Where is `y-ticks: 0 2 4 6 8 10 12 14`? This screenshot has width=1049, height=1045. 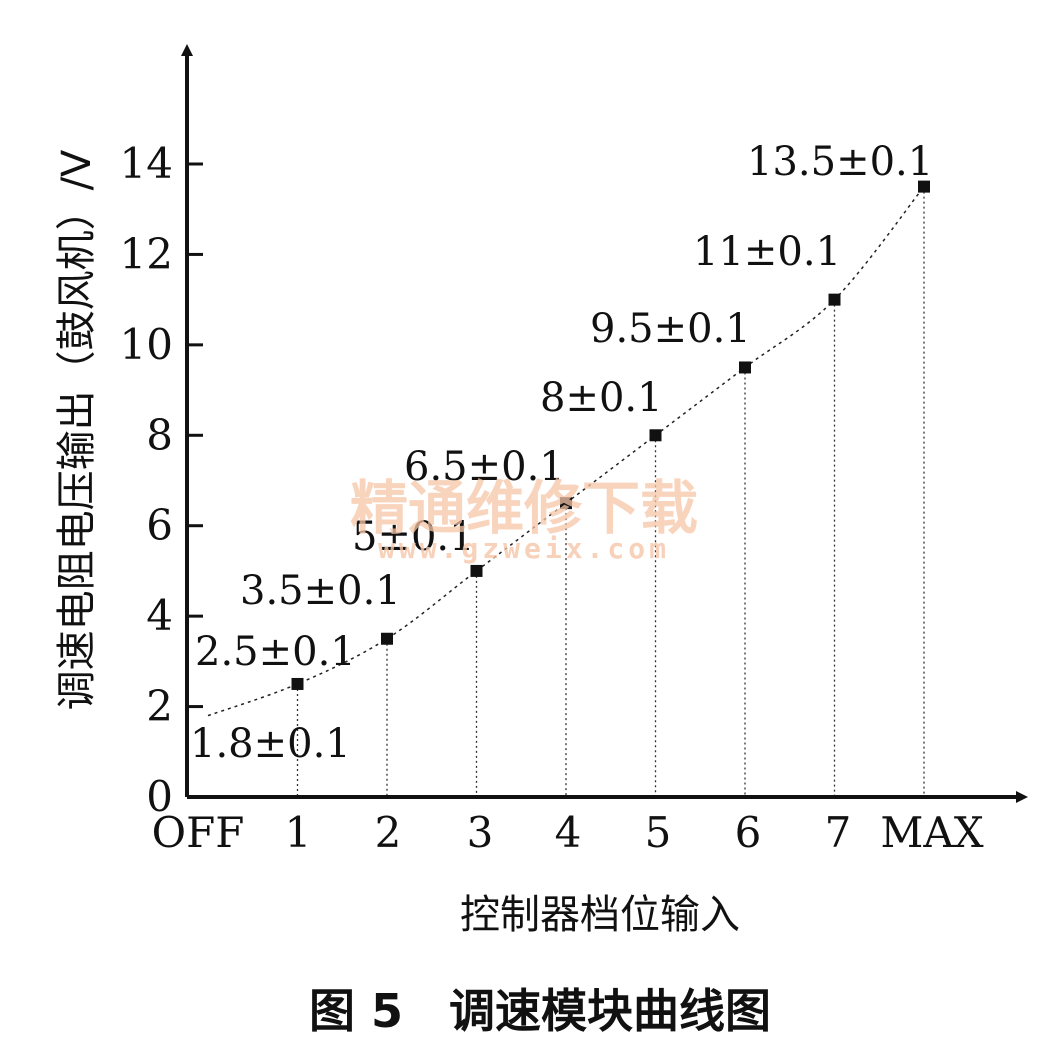 y-ticks: 0 2 4 6 8 10 12 14 is located at coordinates (161, 480).